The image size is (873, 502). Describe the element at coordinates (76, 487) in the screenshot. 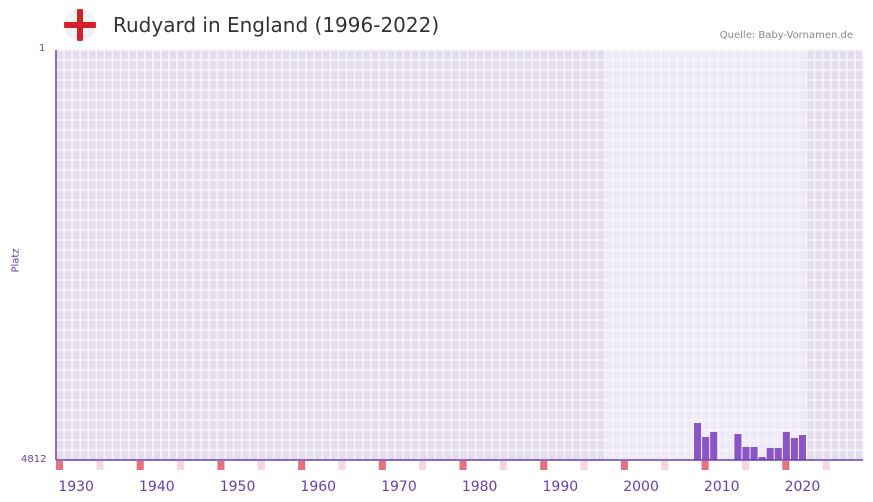

I see `x-tick-1930: 1930` at that location.